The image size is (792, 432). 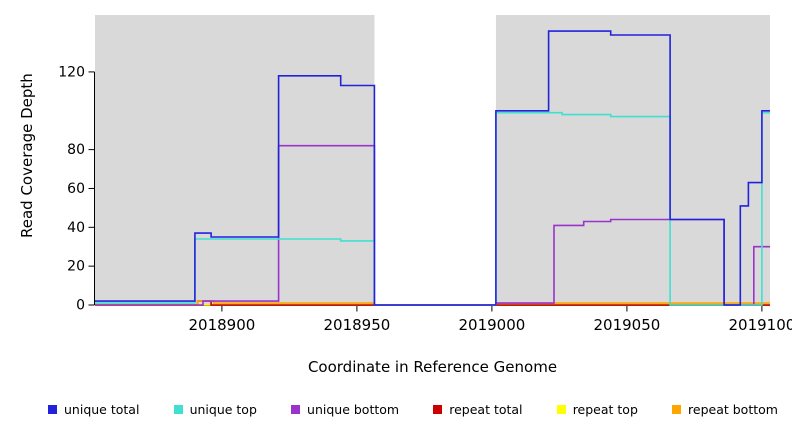 What do you see at coordinates (605, 409) in the screenshot?
I see `legend-label: repeat top` at bounding box center [605, 409].